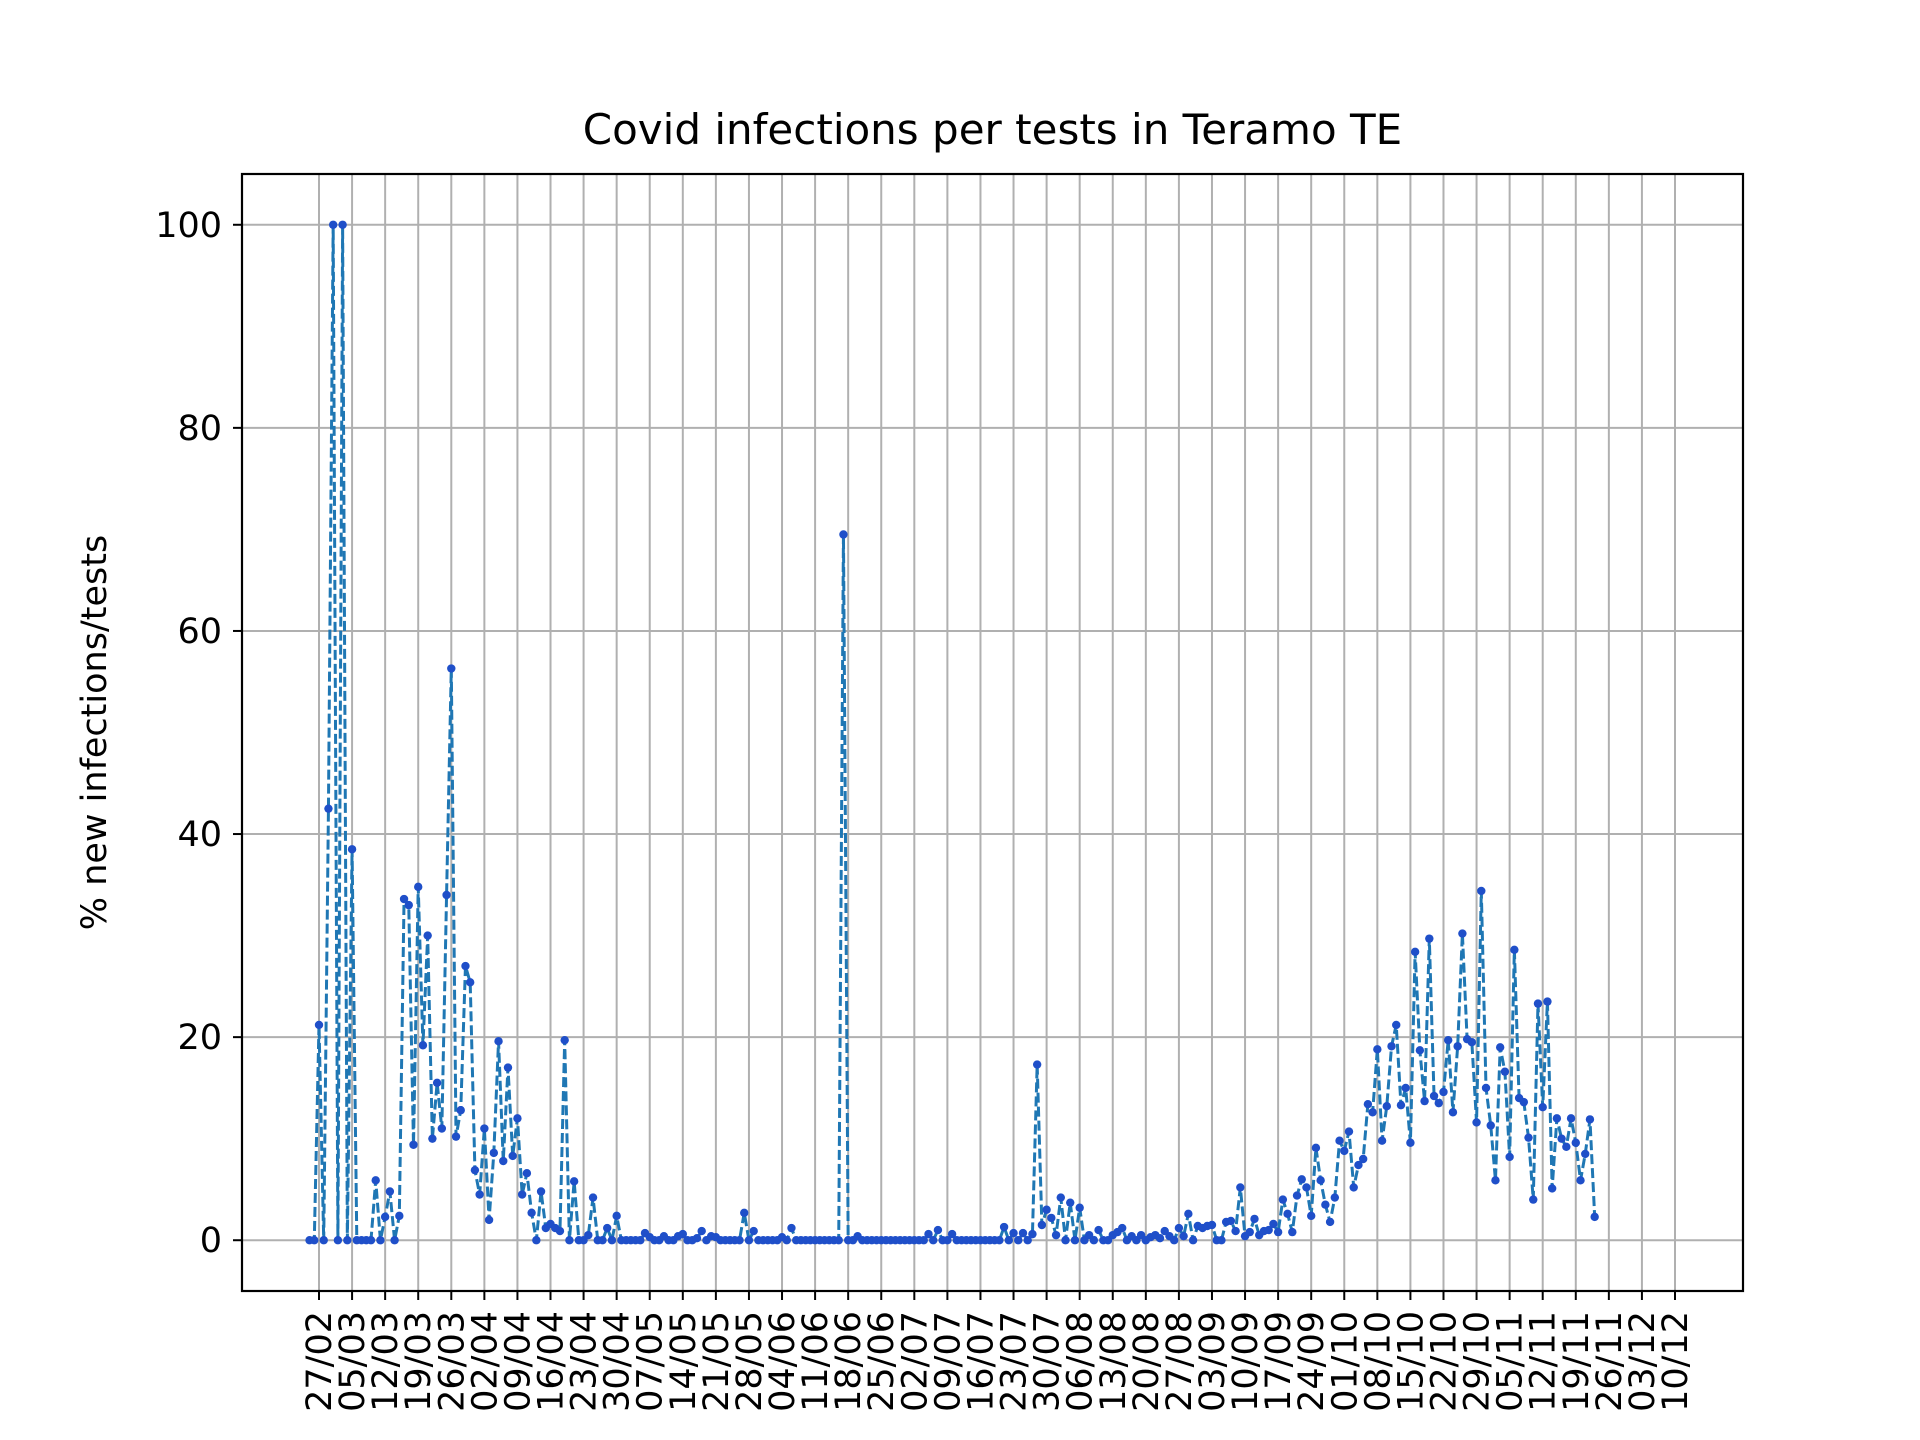 The height and width of the screenshot is (1440, 1920). I want to click on x-tick-label: 01/10, so click(1345, 1361).